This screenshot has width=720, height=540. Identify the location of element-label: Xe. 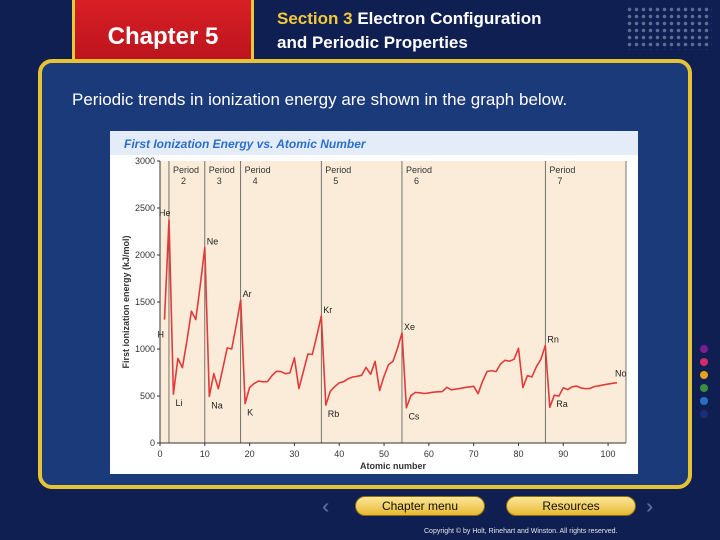
(409, 327).